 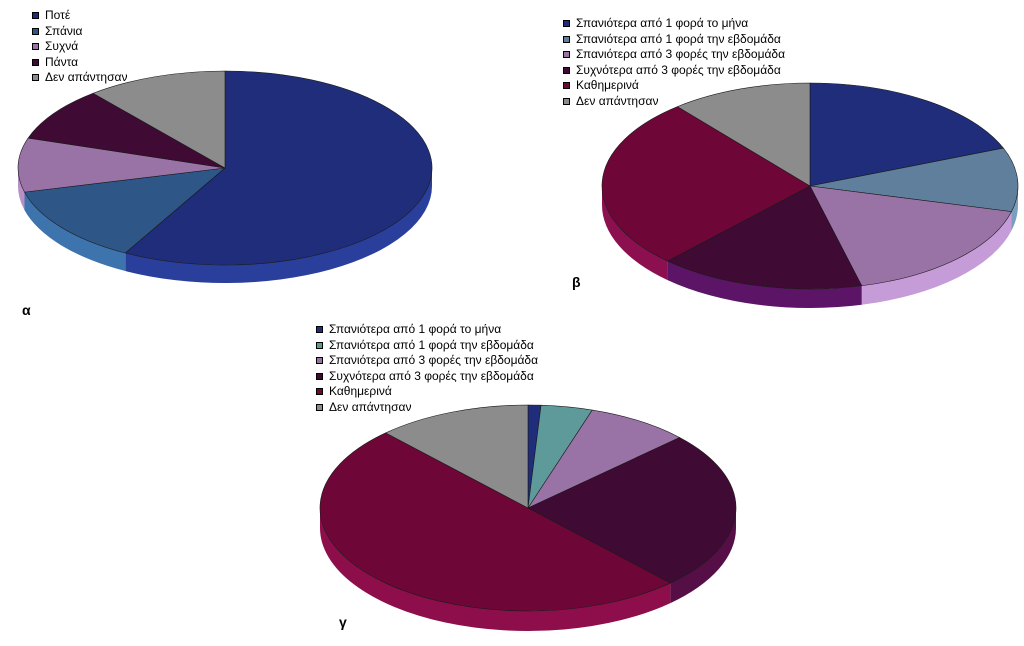 I want to click on legend-chart-a: Ποτέ Σπάνια Συχνά Πάντα Δεν απάντησαν, so click(x=79, y=47).